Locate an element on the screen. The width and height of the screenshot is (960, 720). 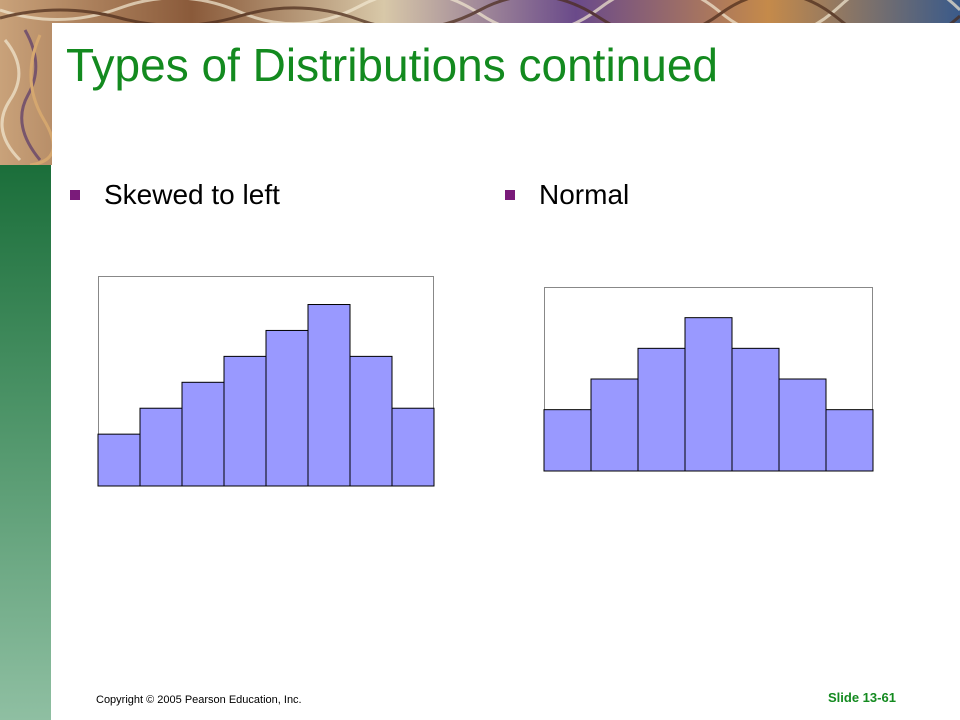
slide-title: Types of Distributions continued is located at coordinates (392, 65).